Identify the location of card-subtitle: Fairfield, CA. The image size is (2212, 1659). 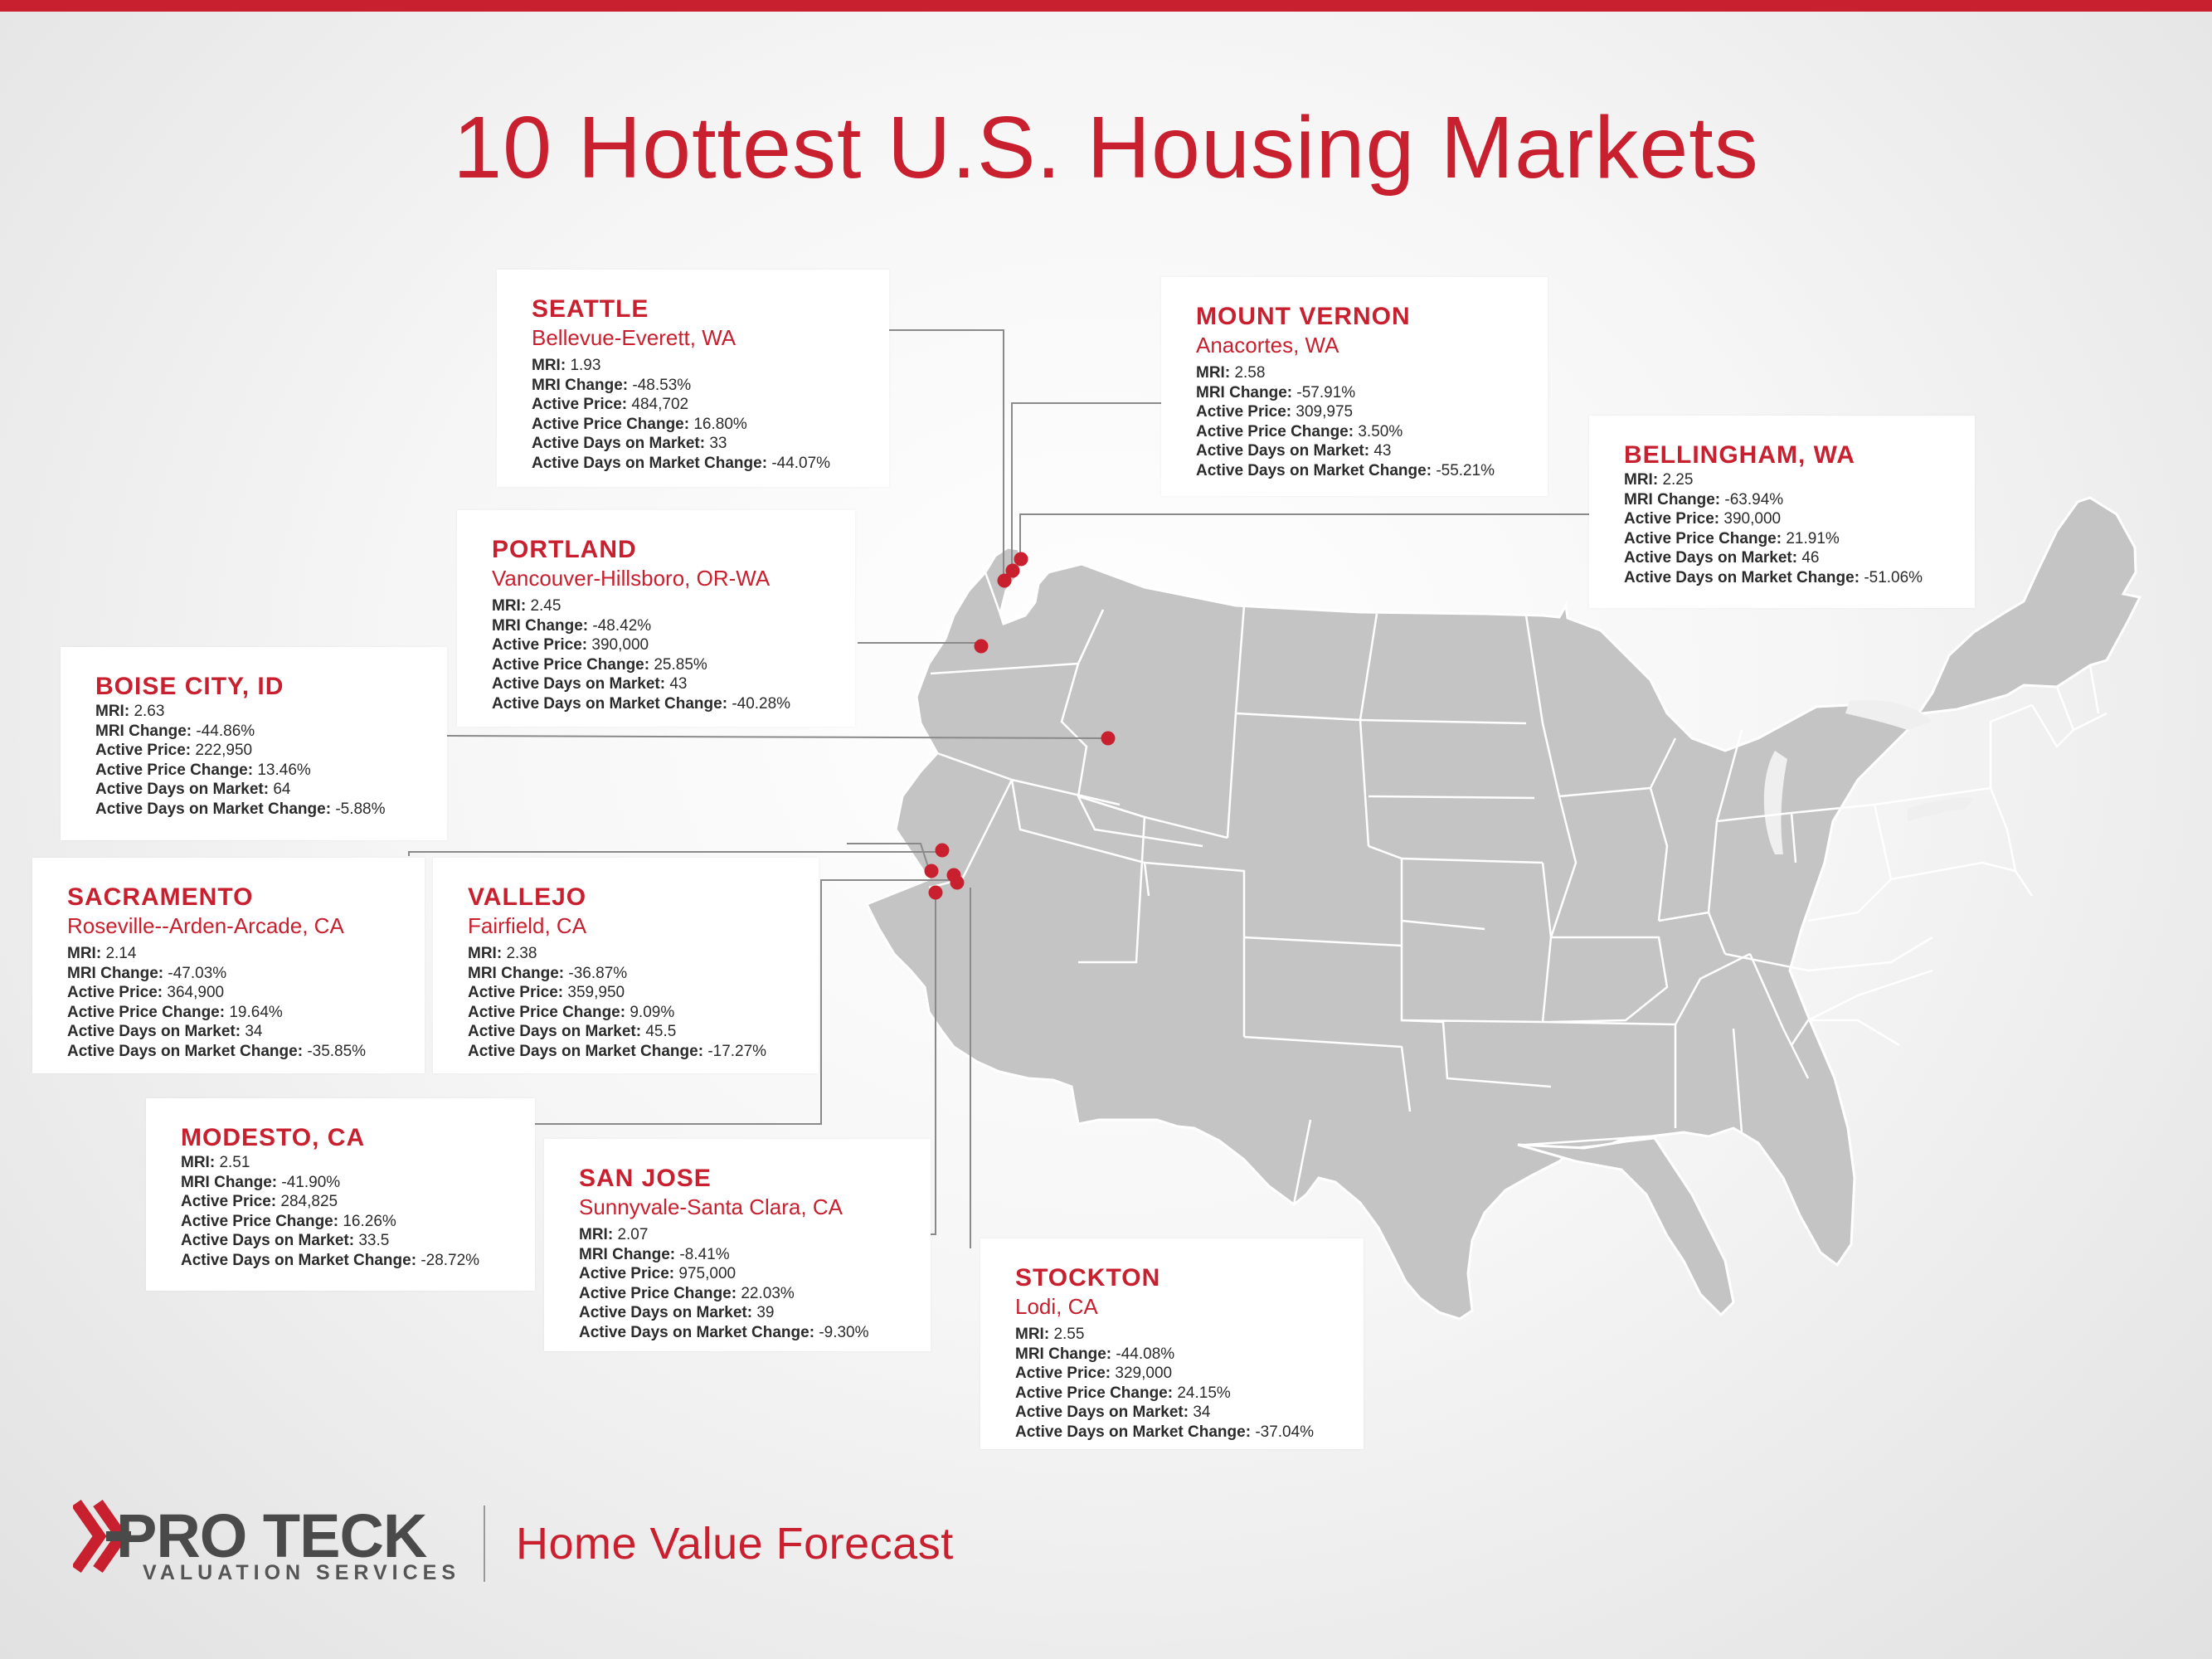
(527, 925).